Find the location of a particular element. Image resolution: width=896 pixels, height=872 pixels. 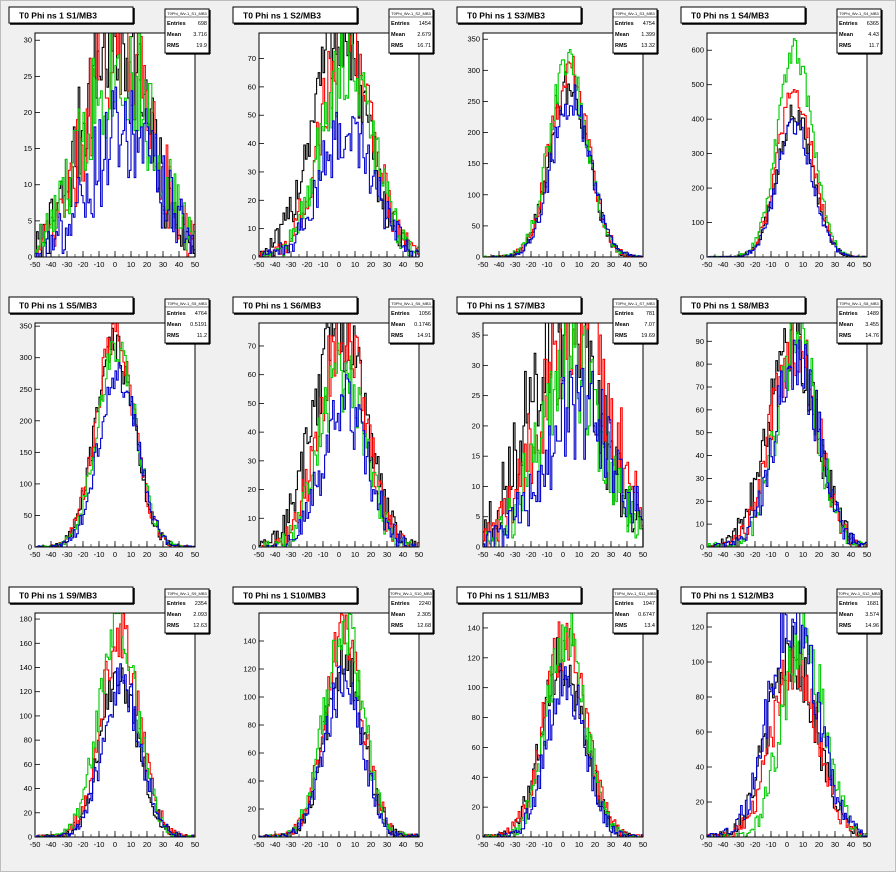

stats-value: 2.305 is located at coordinates (424, 615).